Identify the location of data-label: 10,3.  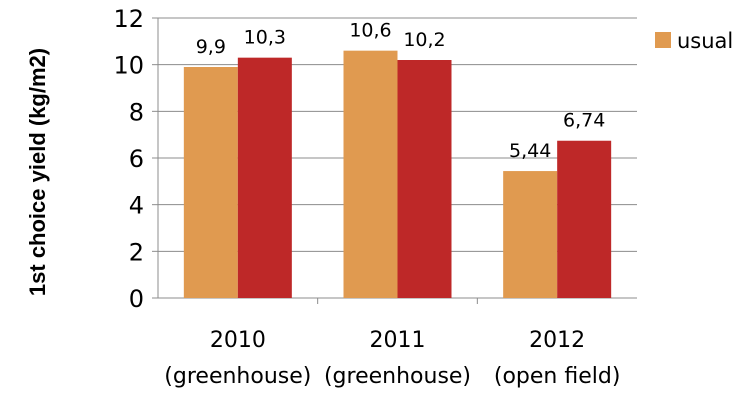
(265, 38).